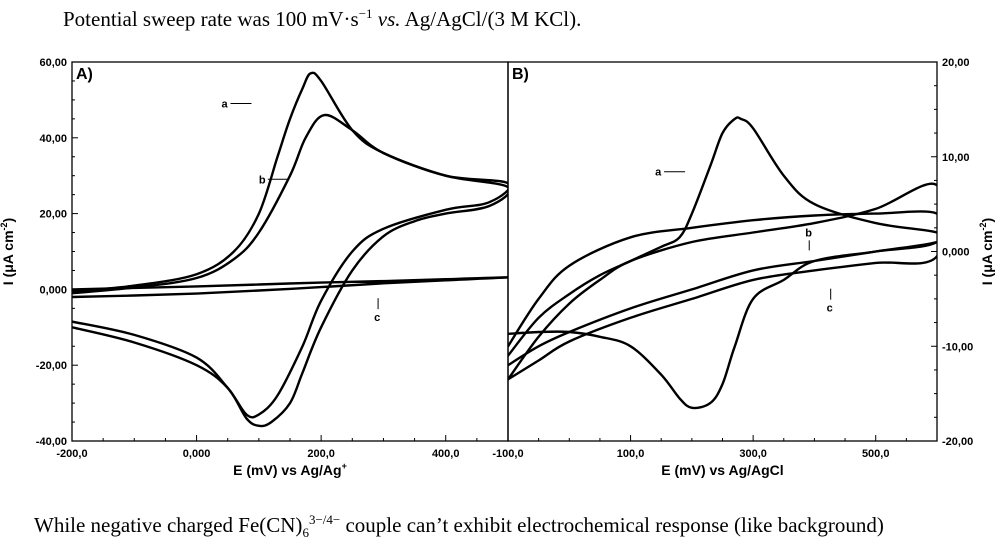 This screenshot has height=544, width=1000. Describe the element at coordinates (53, 290) in the screenshot. I see `panel-a-y-tick-label: 0,000` at that location.